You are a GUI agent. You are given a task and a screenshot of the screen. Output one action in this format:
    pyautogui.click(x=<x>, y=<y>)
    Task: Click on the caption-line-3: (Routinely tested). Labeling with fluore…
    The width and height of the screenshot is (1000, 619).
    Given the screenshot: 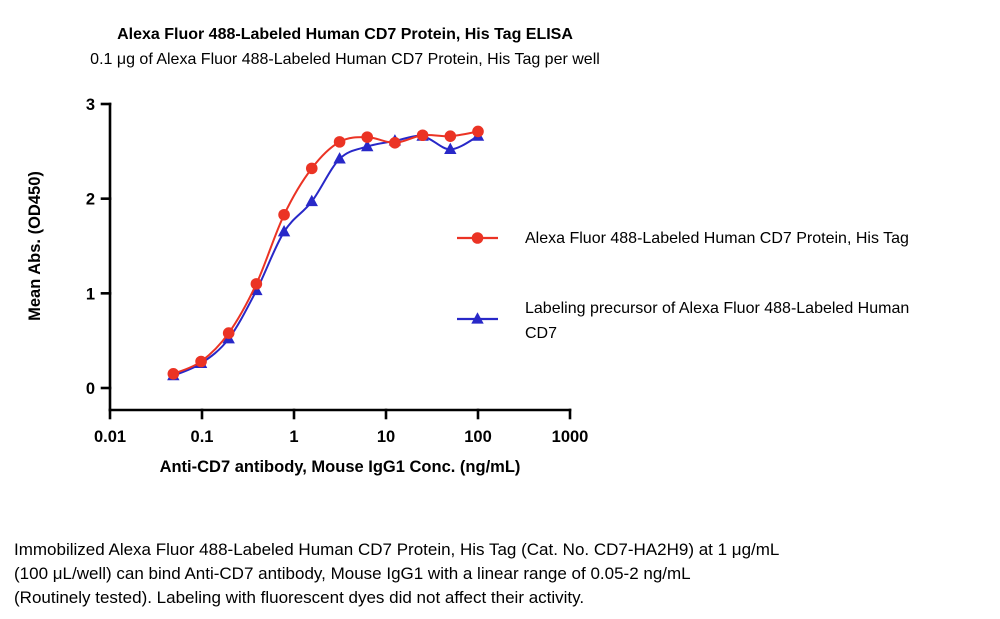 What is the action you would take?
    pyautogui.click(x=299, y=597)
    